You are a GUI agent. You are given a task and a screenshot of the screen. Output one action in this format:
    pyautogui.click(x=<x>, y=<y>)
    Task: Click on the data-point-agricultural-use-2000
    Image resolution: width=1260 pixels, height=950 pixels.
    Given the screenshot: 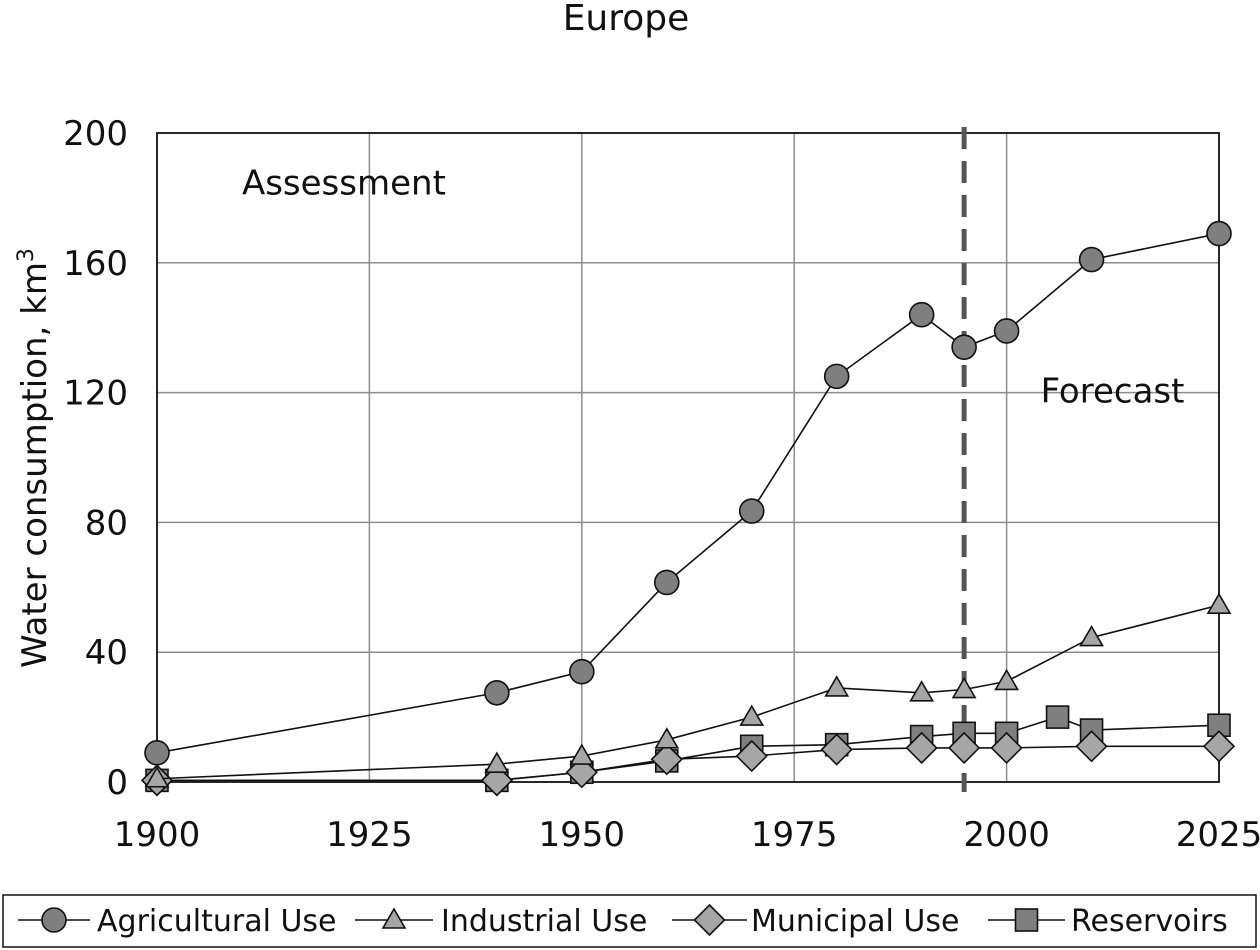 What is the action you would take?
    pyautogui.click(x=1006, y=331)
    